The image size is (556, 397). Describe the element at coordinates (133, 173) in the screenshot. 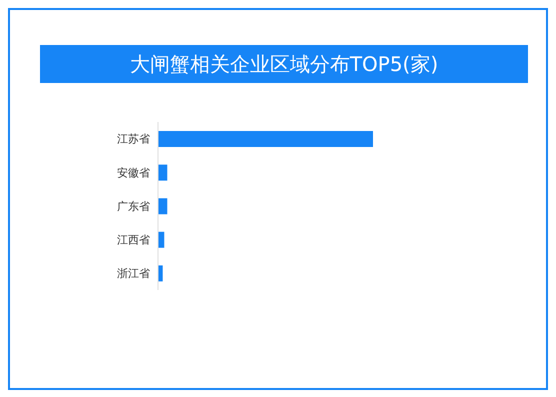

I see `y-tick-label: 安徽省` at that location.